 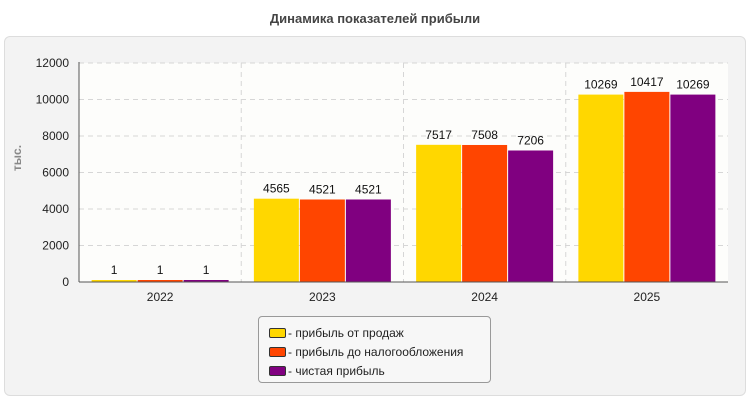 What do you see at coordinates (65, 282) in the screenshot?
I see `y-tick-label: 0` at bounding box center [65, 282].